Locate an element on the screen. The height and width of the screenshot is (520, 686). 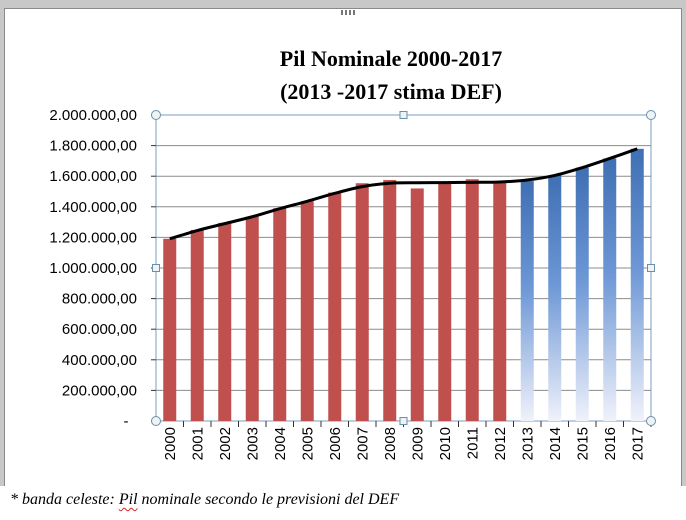
bar-2007 is located at coordinates (362, 302).